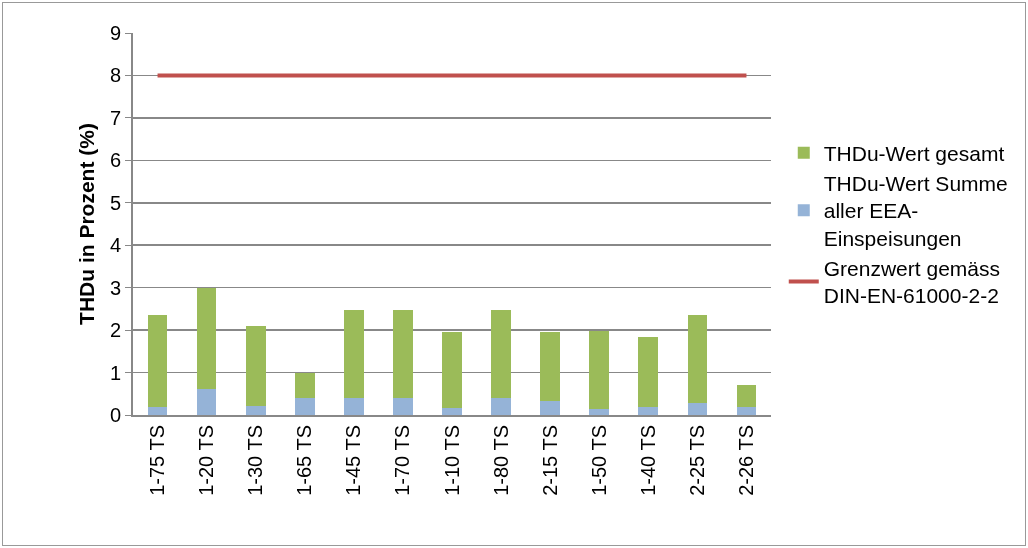  Describe the element at coordinates (115, 75) in the screenshot. I see `y-tick-label: 8` at that location.